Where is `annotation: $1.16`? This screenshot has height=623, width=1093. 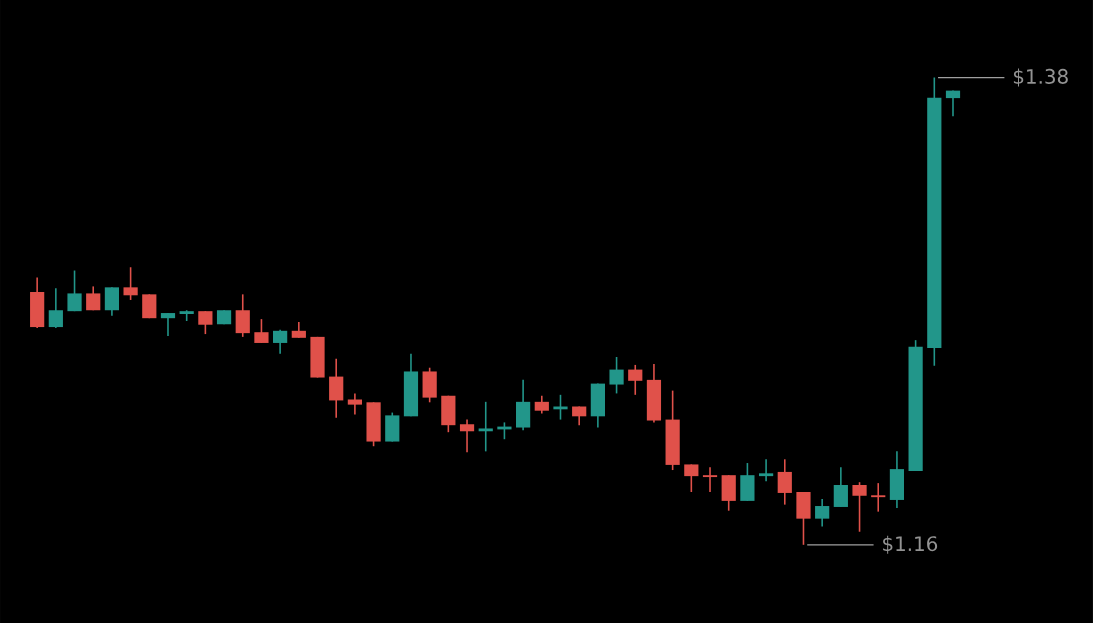 annotation: $1.16 is located at coordinates (910, 544).